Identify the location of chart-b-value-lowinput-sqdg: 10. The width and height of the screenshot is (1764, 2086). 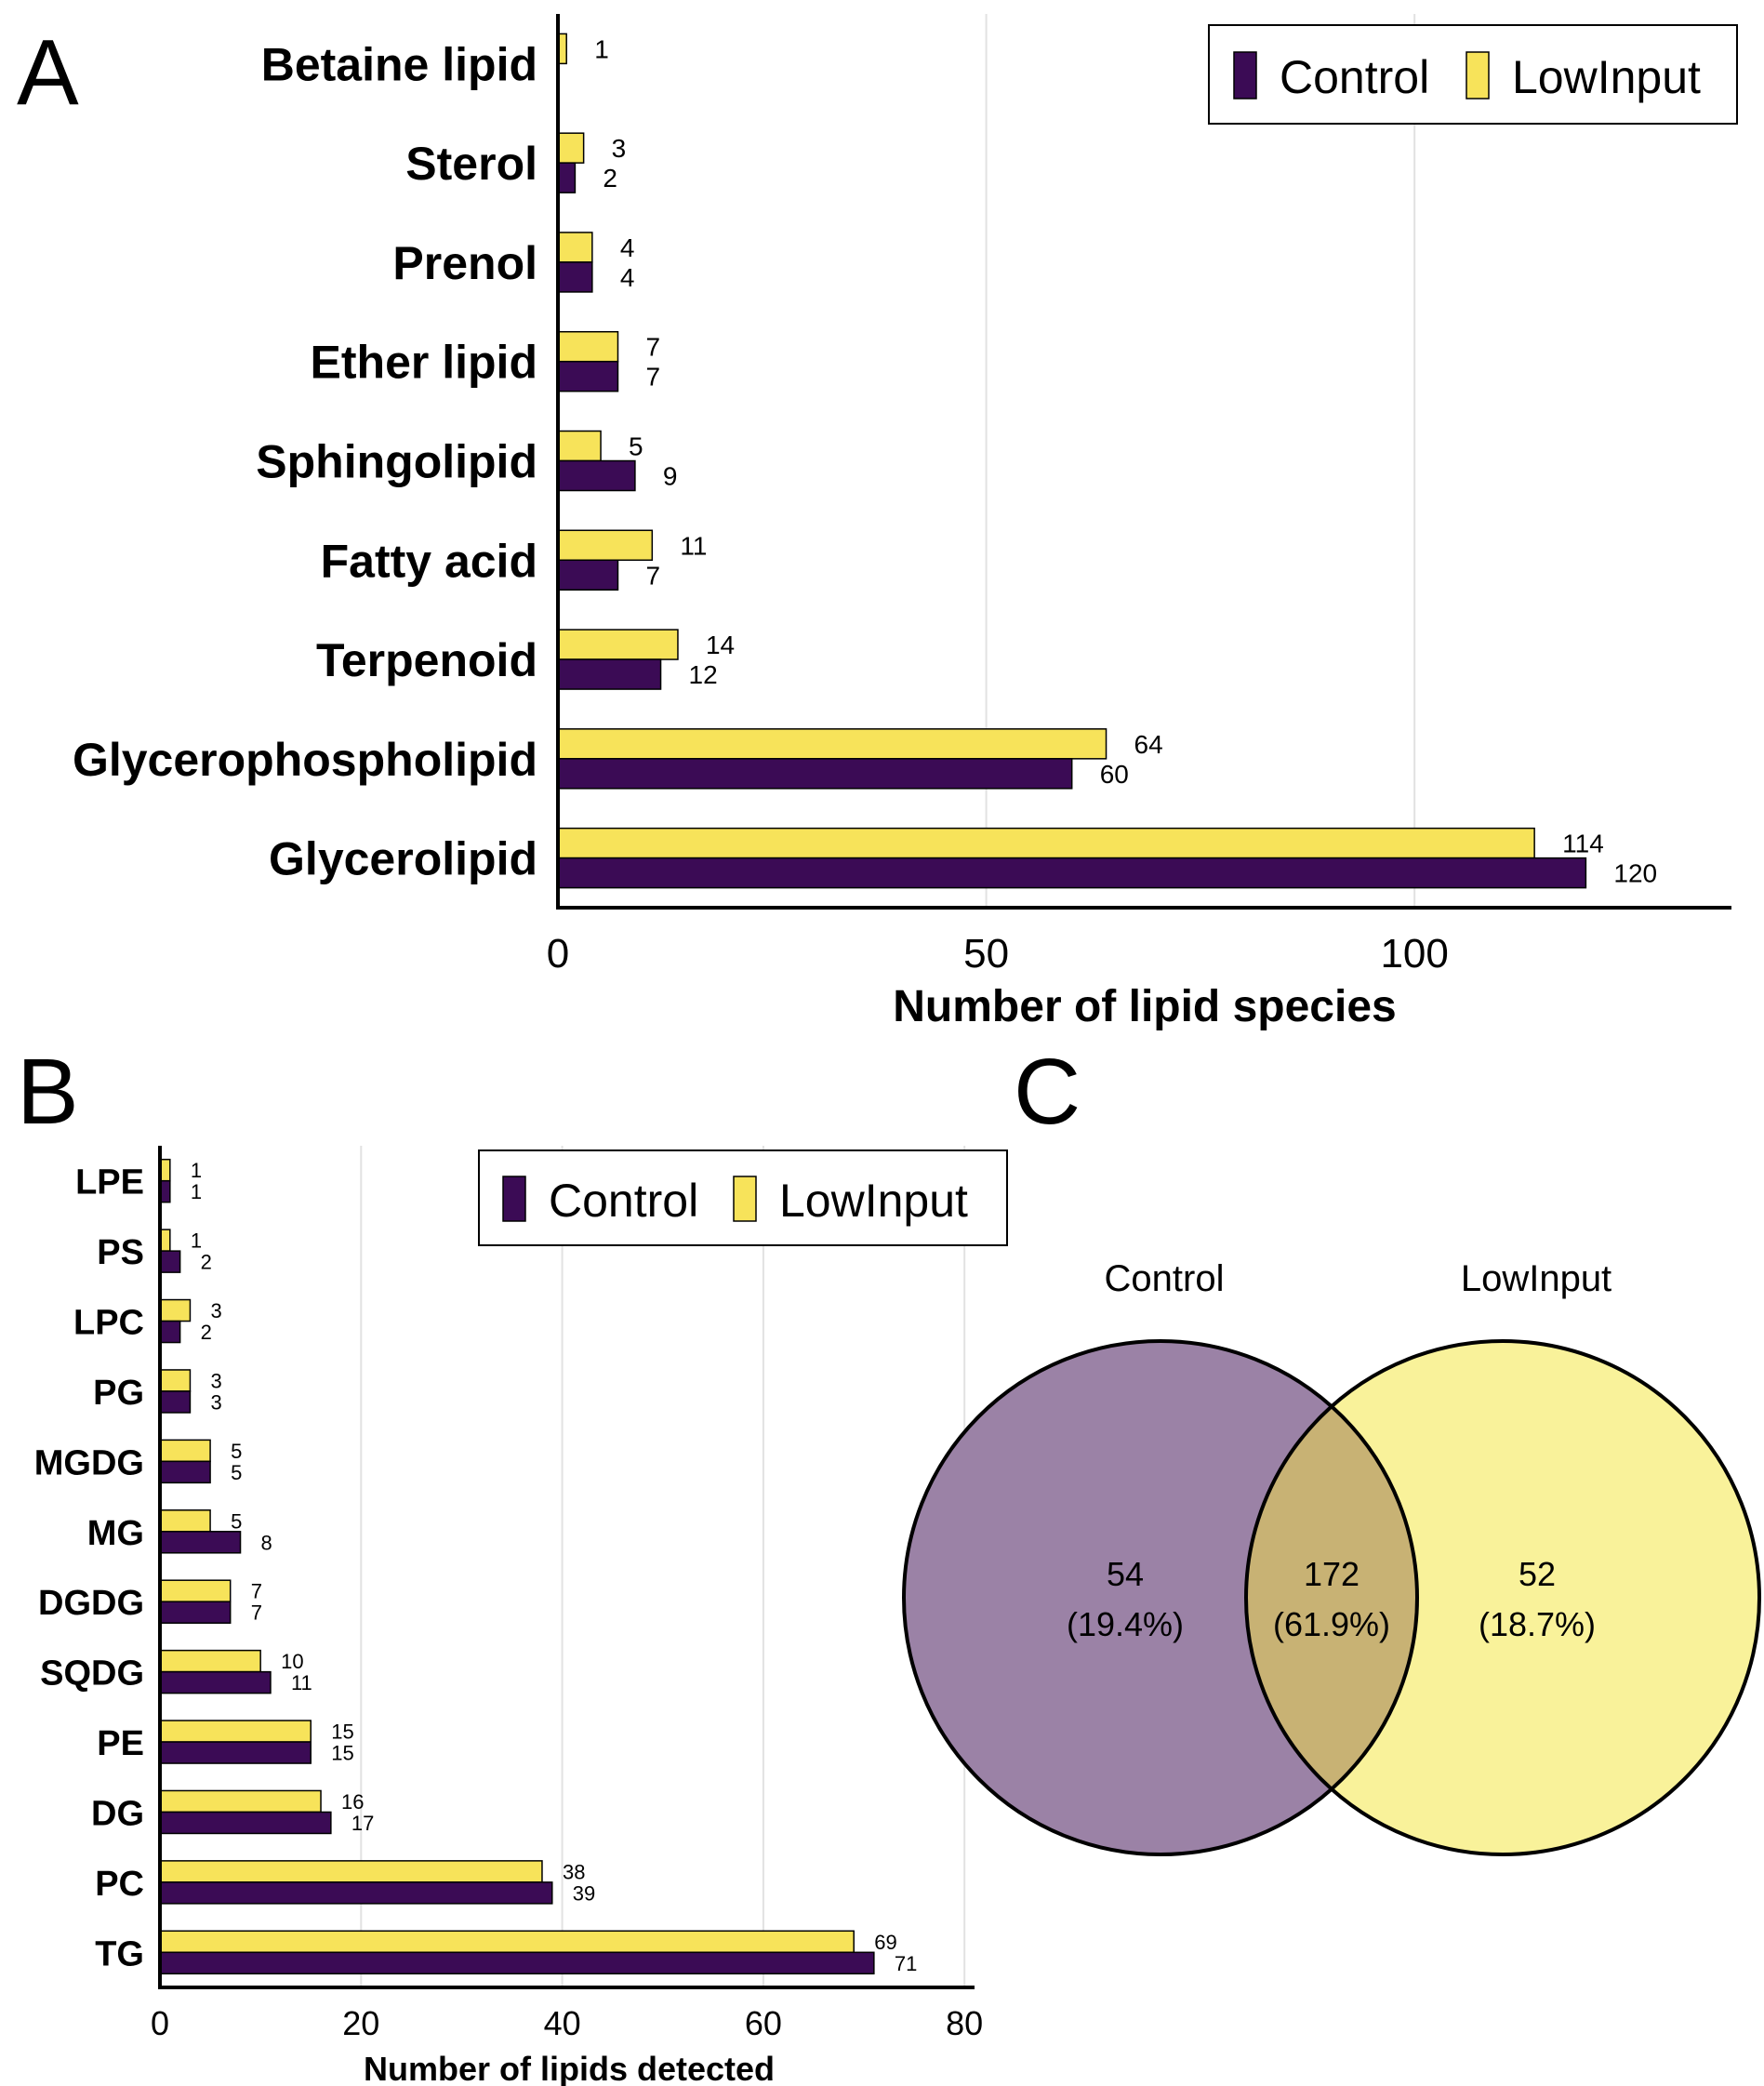
(292, 1661).